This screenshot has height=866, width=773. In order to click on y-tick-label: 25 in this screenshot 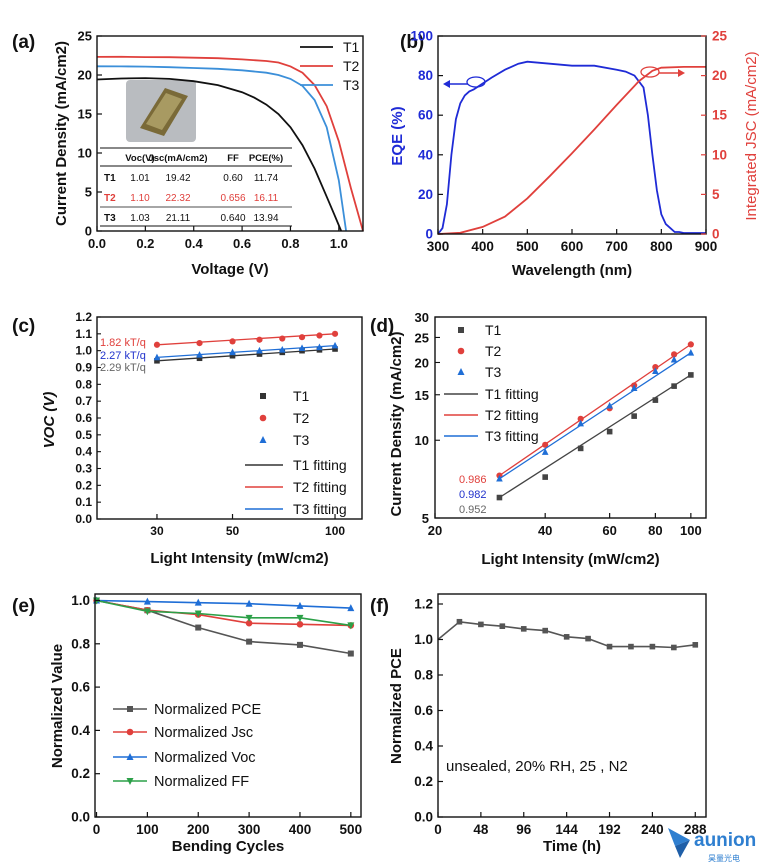, I will do `click(85, 36)`.